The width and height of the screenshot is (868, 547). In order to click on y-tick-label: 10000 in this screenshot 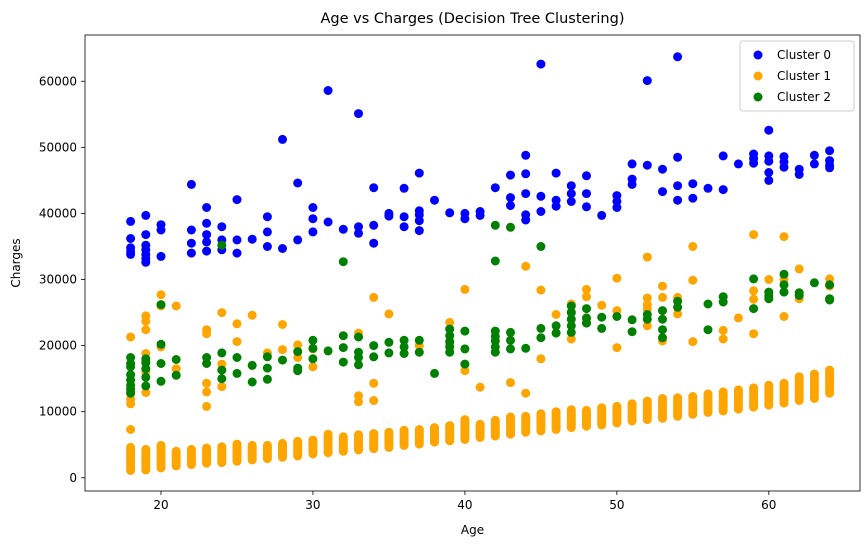, I will do `click(58, 412)`.